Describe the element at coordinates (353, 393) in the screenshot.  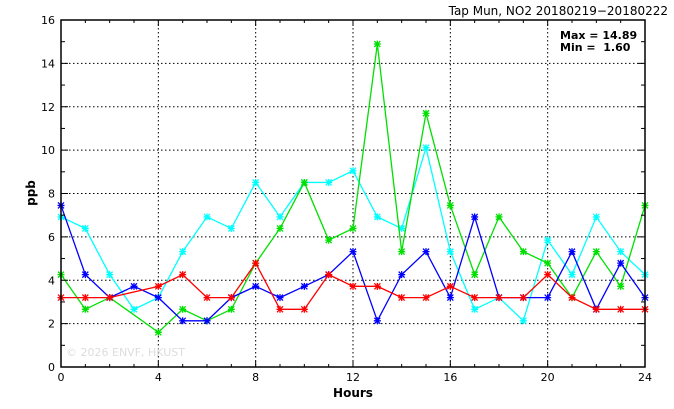
I see `x-axis-label: Hours` at that location.